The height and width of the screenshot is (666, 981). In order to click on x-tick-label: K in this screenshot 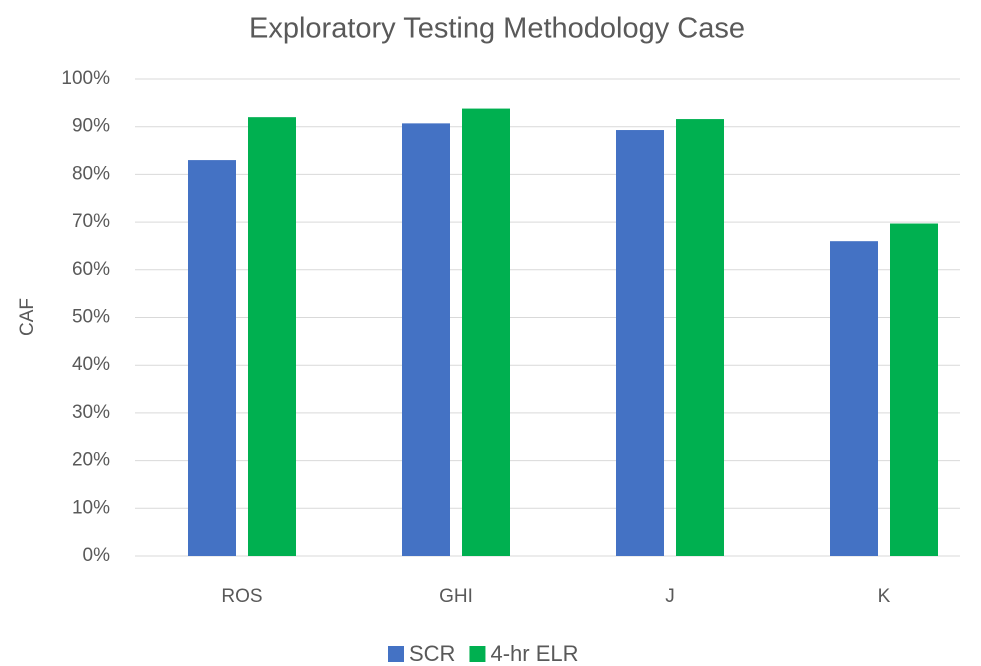, I will do `click(884, 596)`.